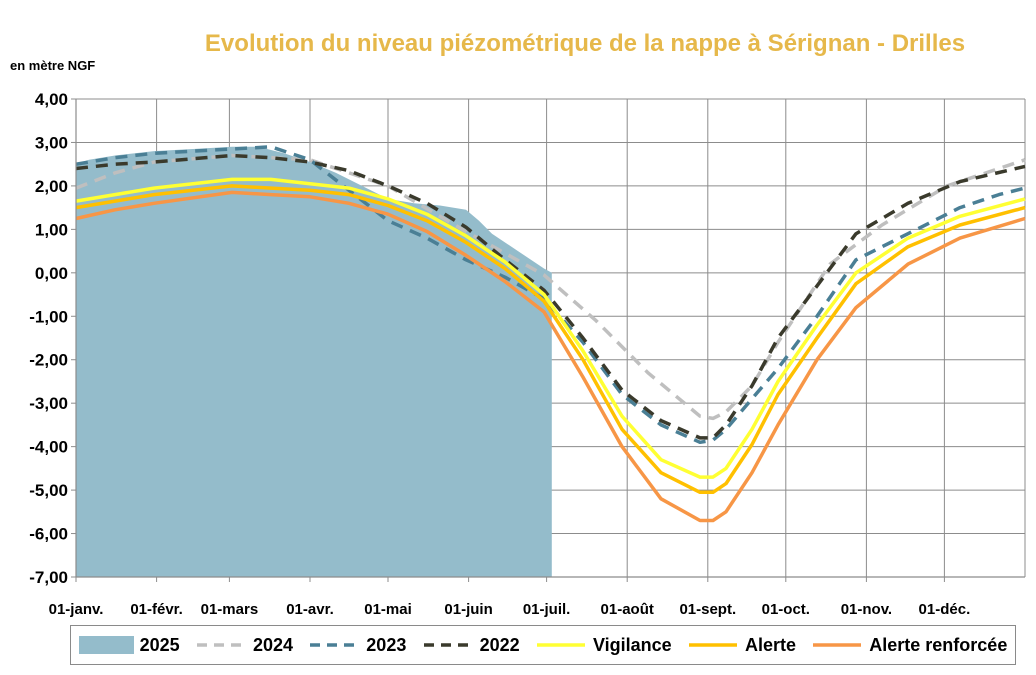 This screenshot has width=1036, height=675. Describe the element at coordinates (51, 229) in the screenshot. I see `y-tick-label: 1,00` at that location.